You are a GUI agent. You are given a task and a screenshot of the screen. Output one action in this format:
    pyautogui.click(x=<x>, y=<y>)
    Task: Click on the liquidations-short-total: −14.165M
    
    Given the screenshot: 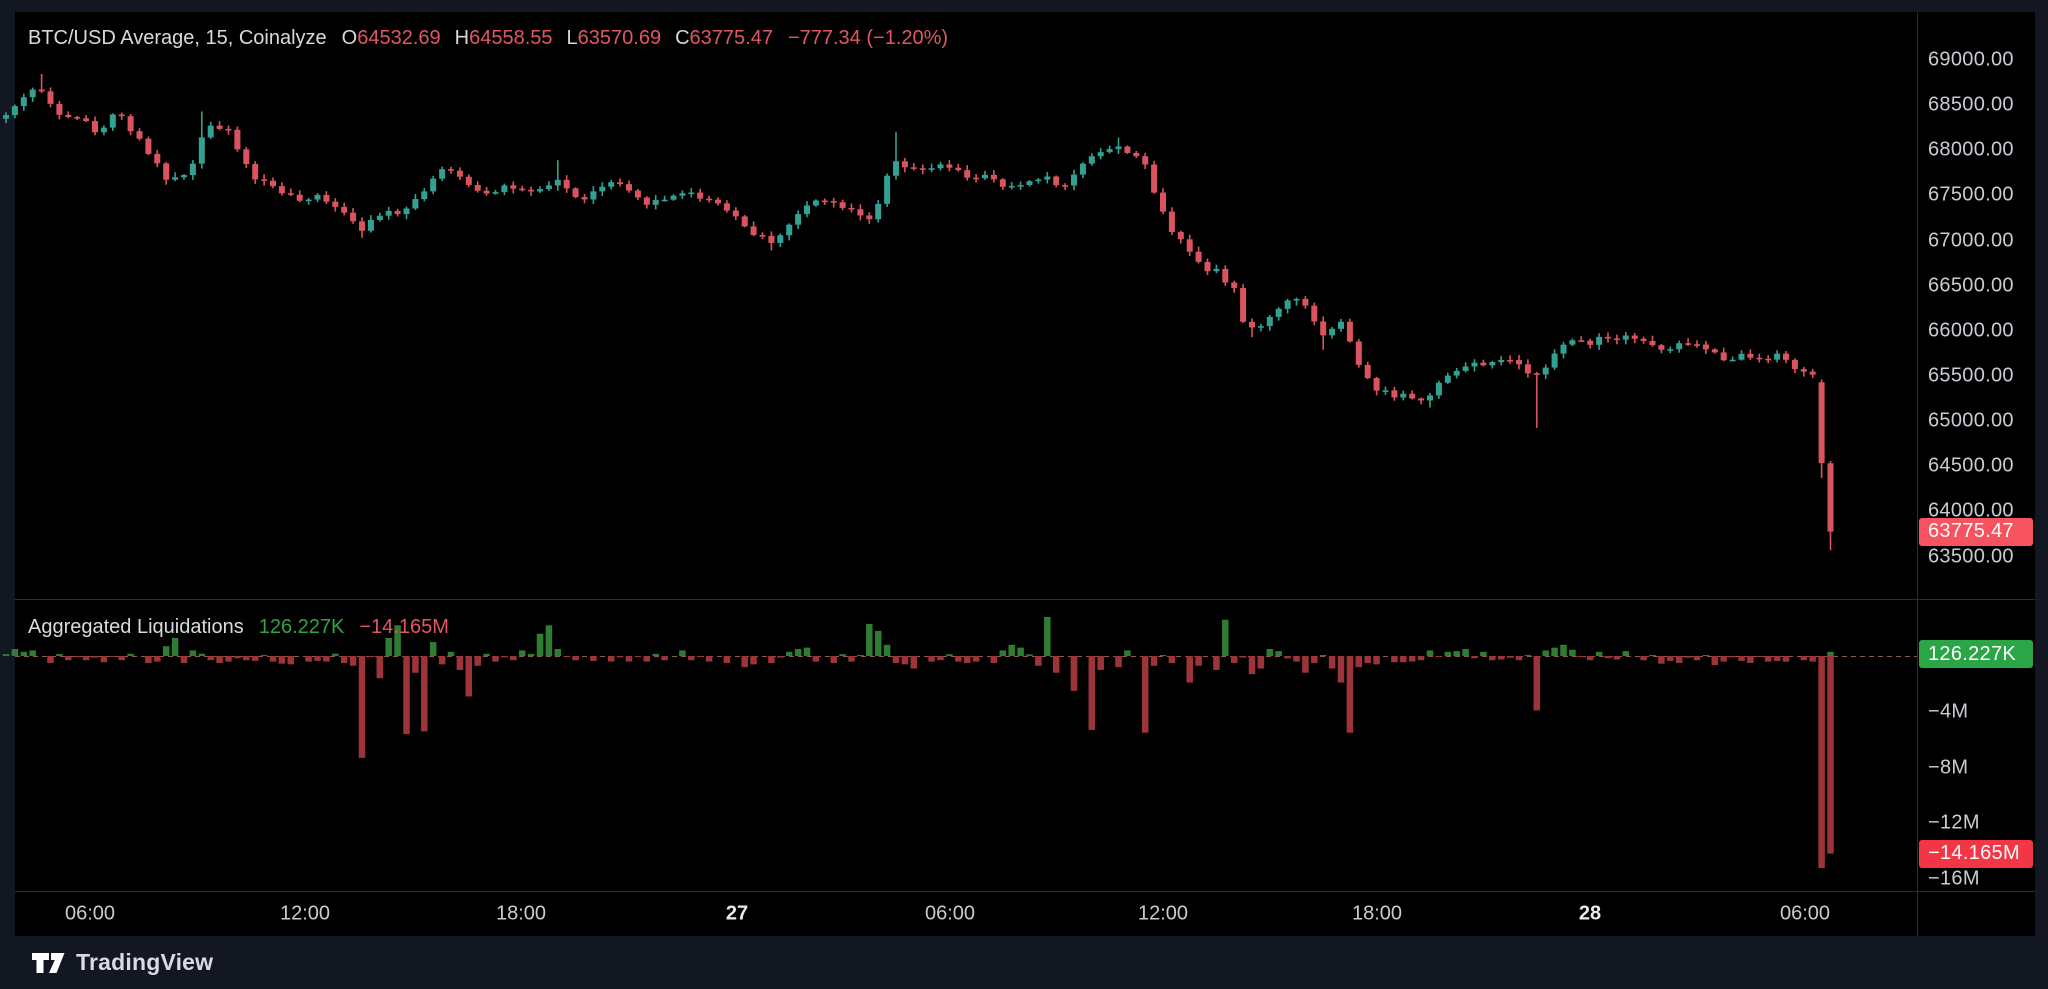 What is the action you would take?
    pyautogui.click(x=404, y=627)
    